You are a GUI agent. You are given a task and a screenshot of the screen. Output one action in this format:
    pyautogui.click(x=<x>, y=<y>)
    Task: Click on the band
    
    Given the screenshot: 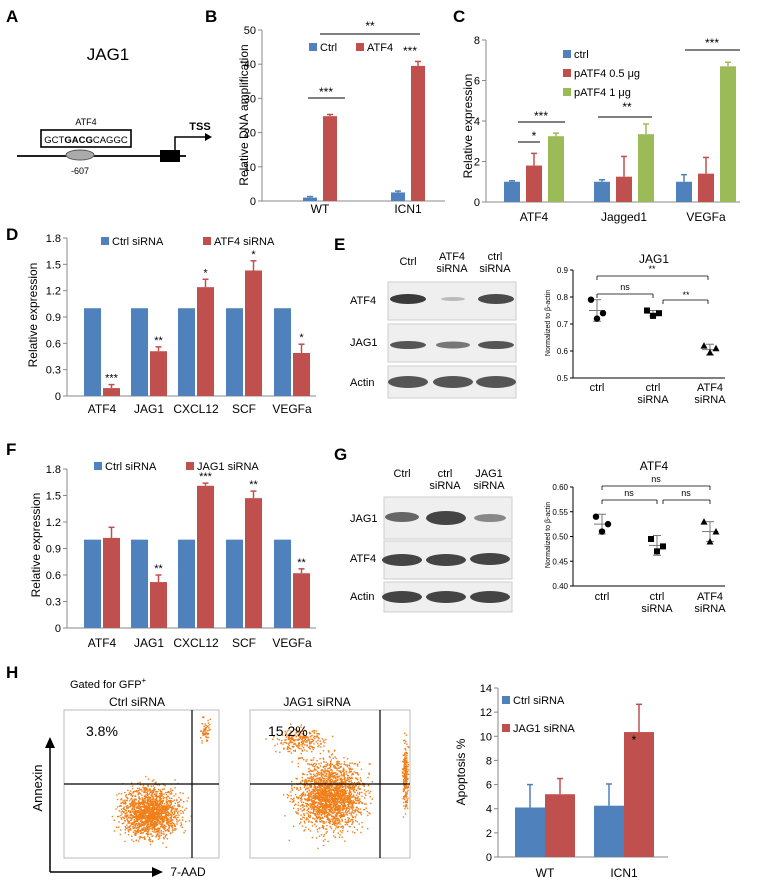 What is the action you would take?
    pyautogui.click(x=496, y=345)
    